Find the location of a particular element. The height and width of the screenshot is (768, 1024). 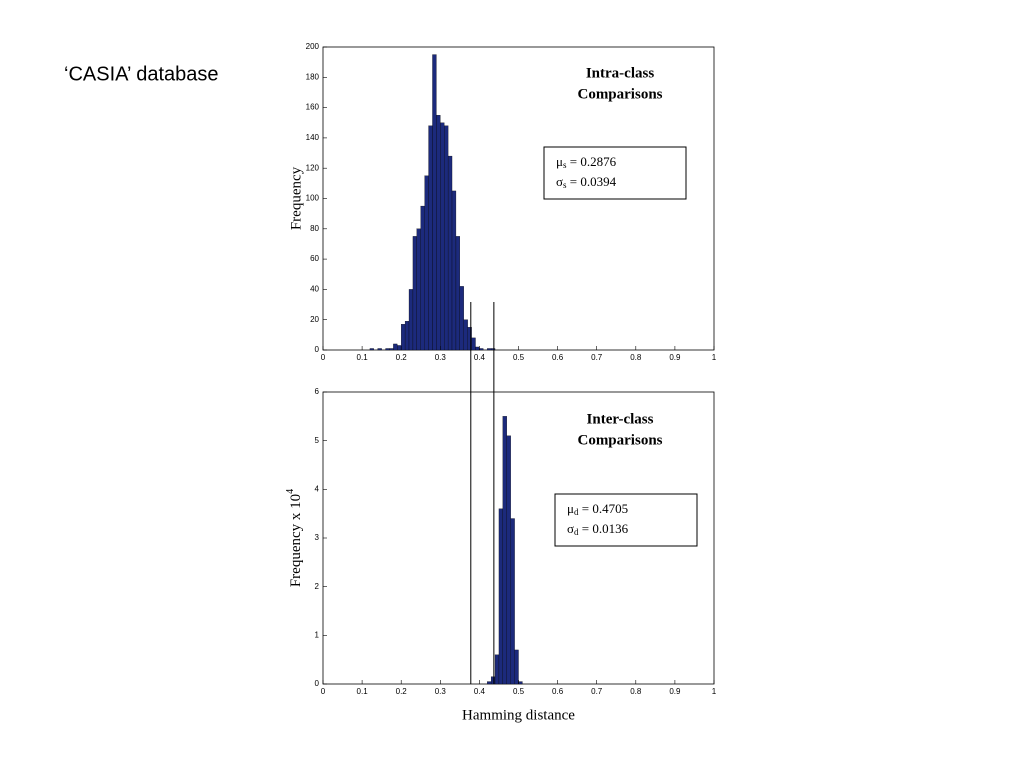

annotation: Comparisons is located at coordinates (619, 440).